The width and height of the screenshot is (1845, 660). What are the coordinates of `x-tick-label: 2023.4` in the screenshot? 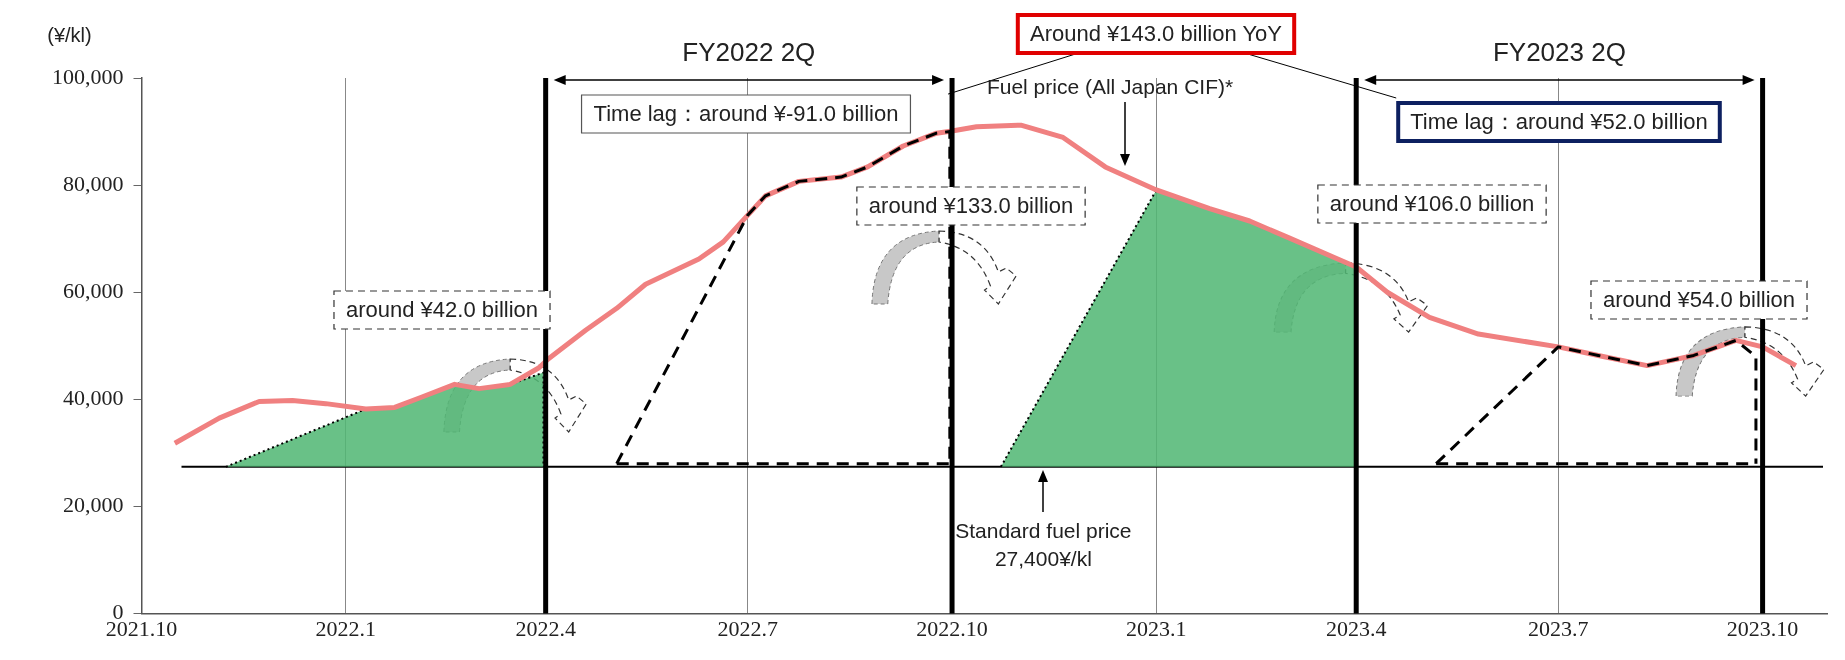 It's located at (1356, 628).